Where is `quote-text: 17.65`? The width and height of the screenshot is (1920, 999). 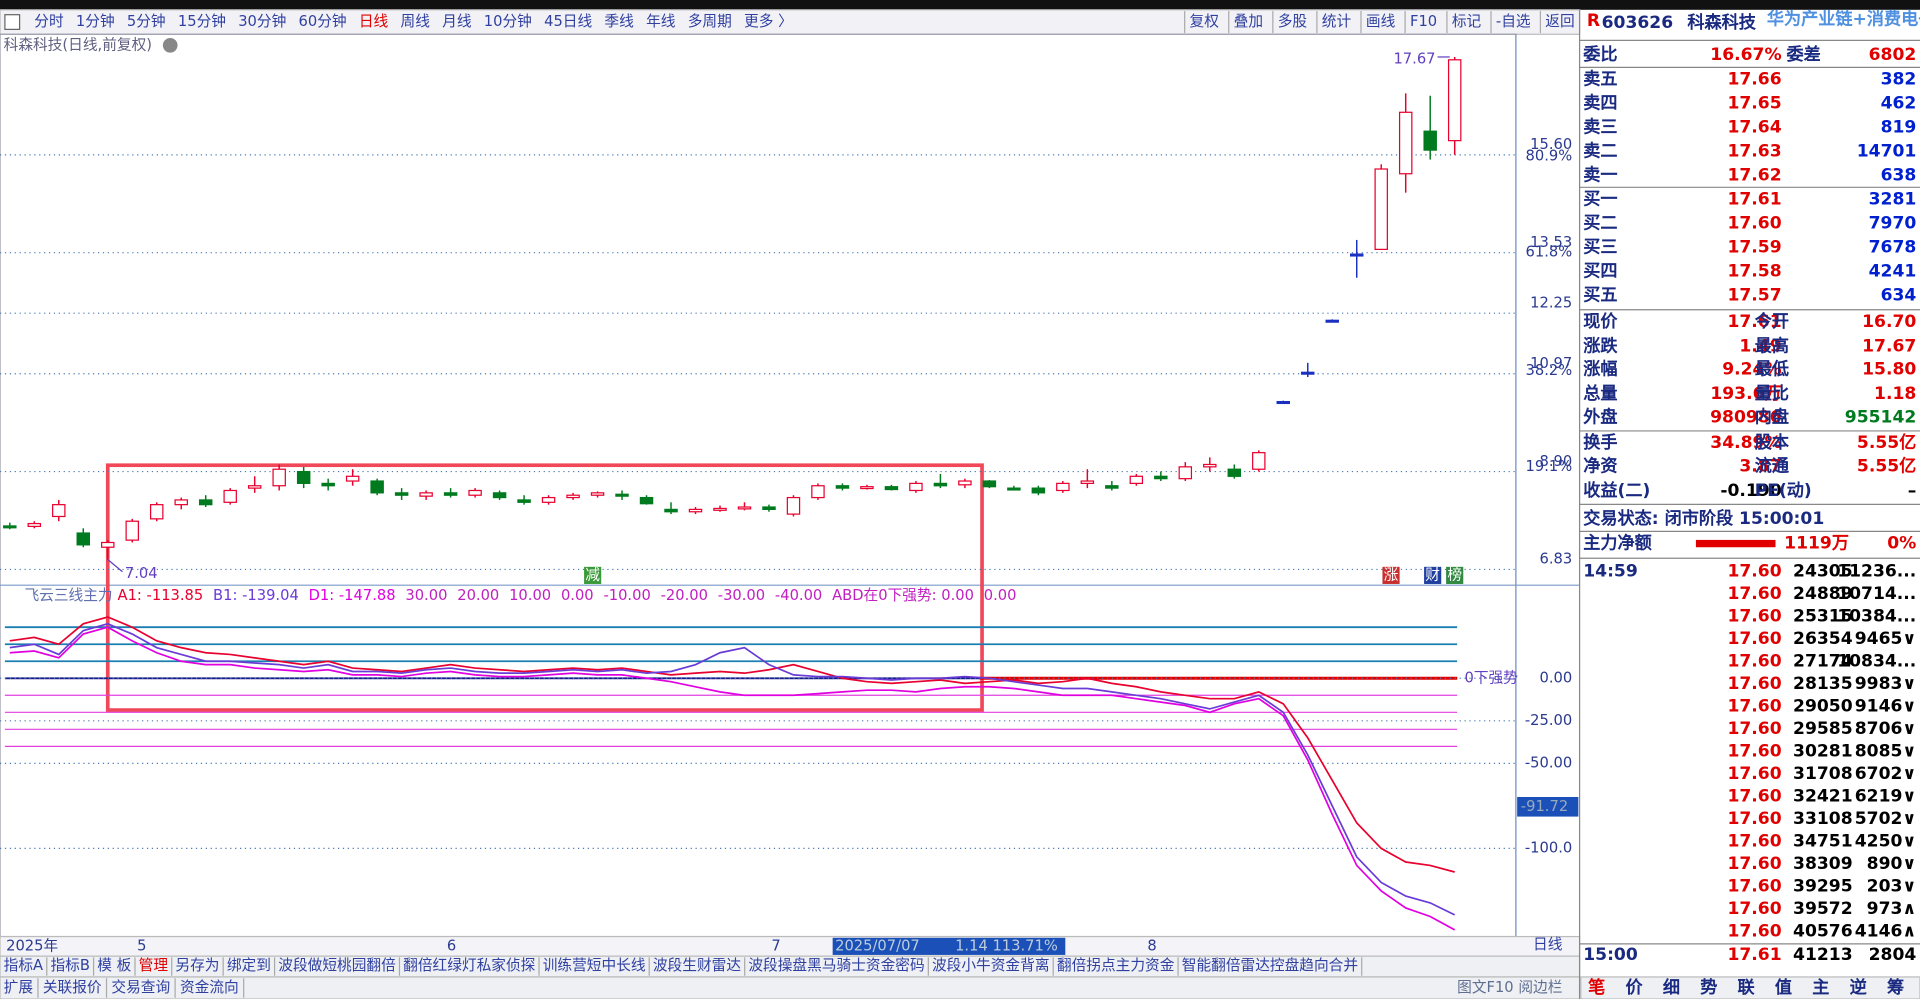 quote-text: 17.65 is located at coordinates (1754, 104).